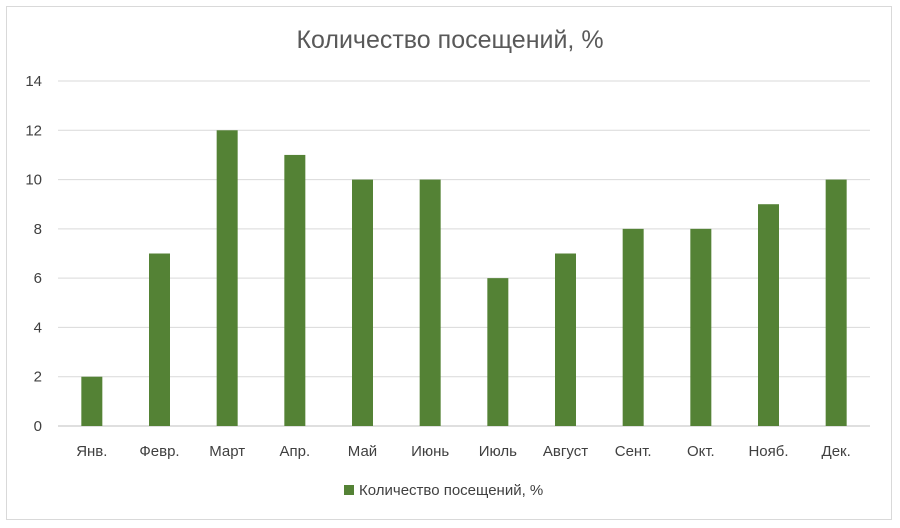  What do you see at coordinates (701, 451) in the screenshot?
I see `x-tick-label: Окт.` at bounding box center [701, 451].